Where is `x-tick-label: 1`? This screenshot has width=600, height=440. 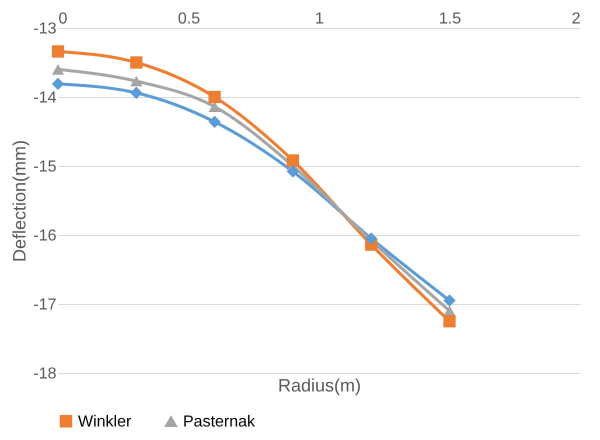 x-tick-label: 1 is located at coordinates (319, 19).